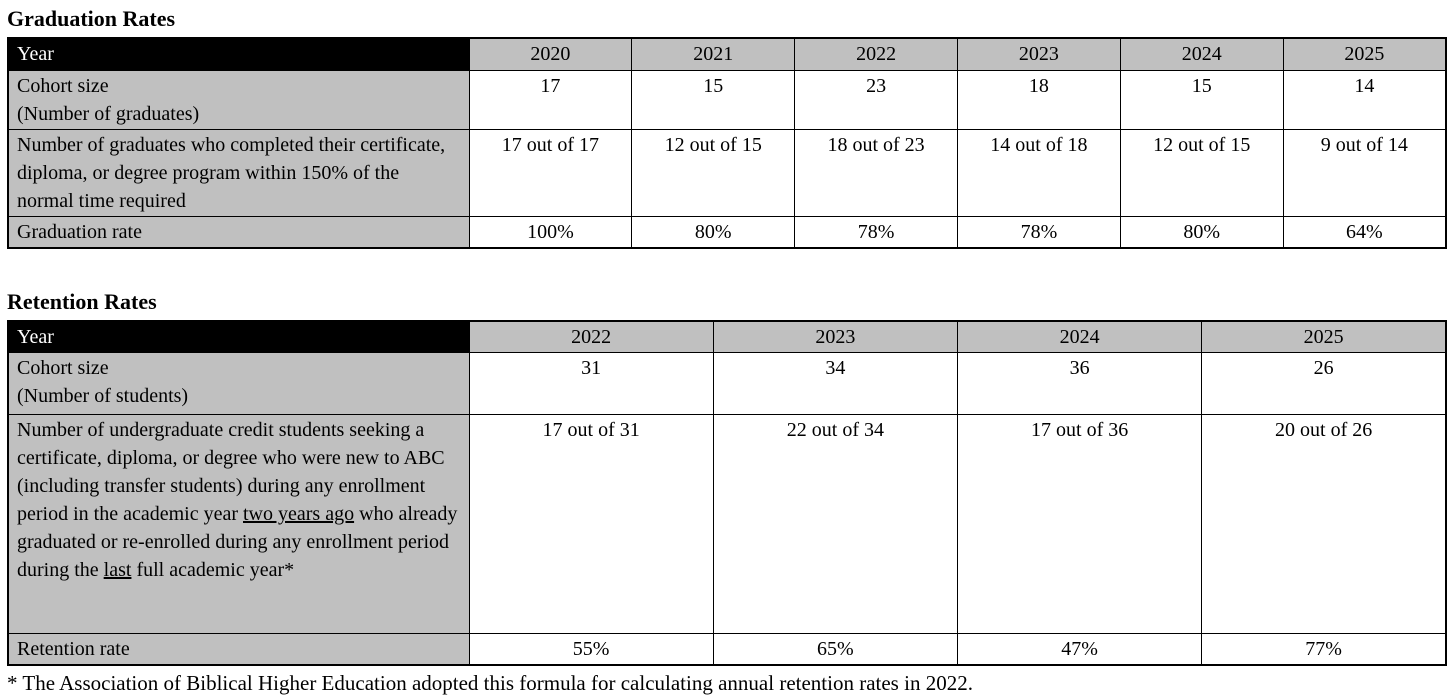 Image resolution: width=1454 pixels, height=695 pixels. Describe the element at coordinates (1364, 54) in the screenshot. I see `graduation-year-2025: 2025` at that location.